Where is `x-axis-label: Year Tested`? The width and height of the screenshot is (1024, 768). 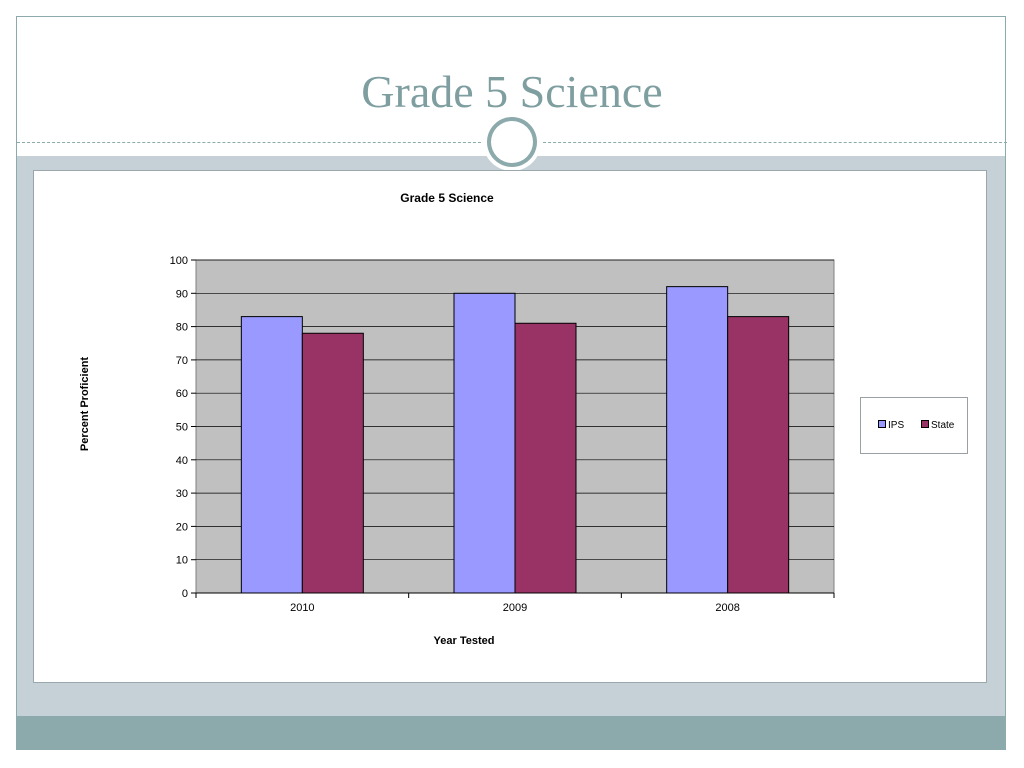 x-axis-label: Year Tested is located at coordinates (464, 641).